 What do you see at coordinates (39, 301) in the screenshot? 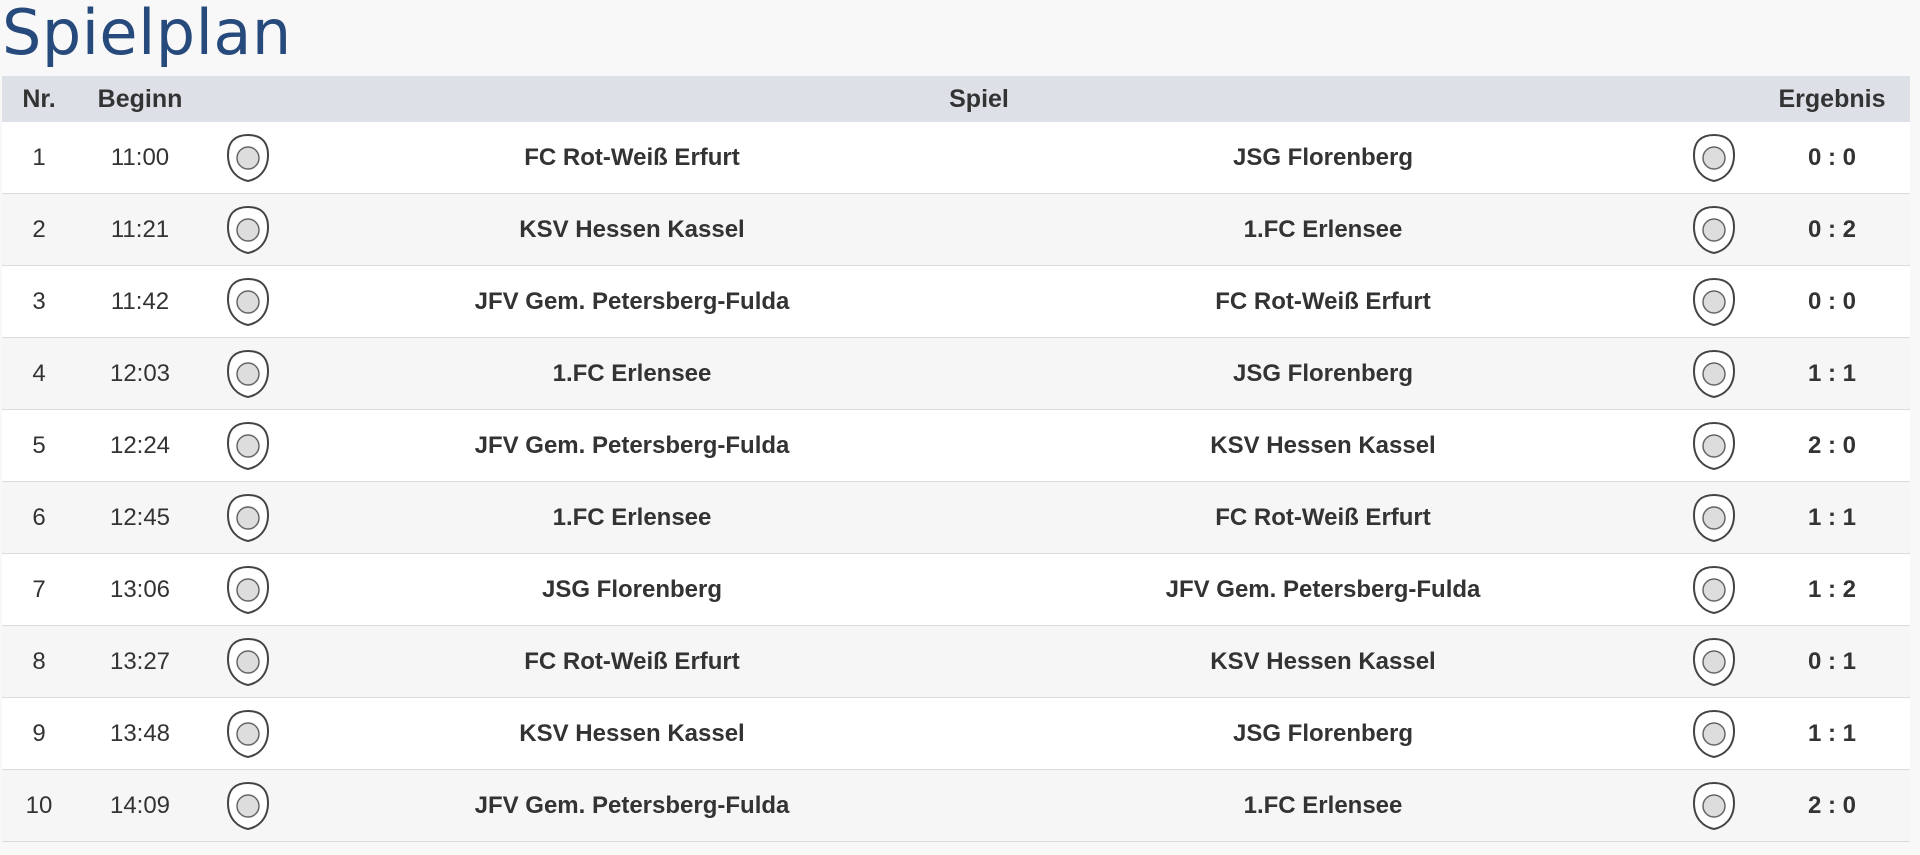
I see `match-number: 3` at bounding box center [39, 301].